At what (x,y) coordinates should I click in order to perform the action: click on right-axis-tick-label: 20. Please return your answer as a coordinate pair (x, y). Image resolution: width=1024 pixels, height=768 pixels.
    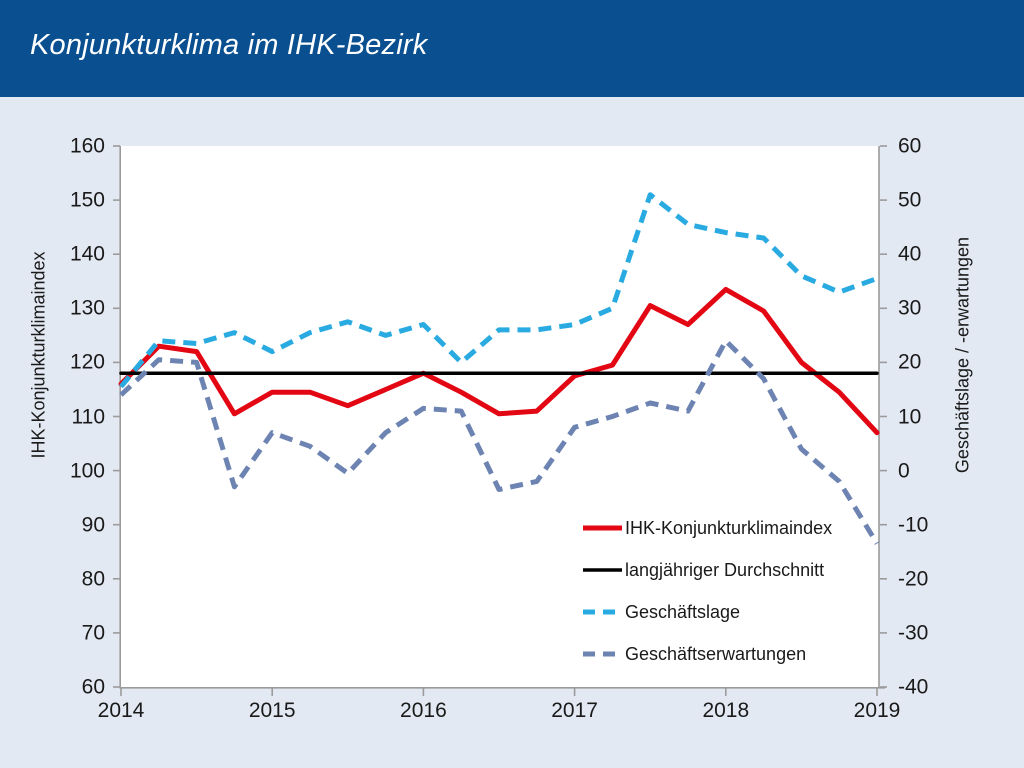
    Looking at the image, I should click on (910, 362).